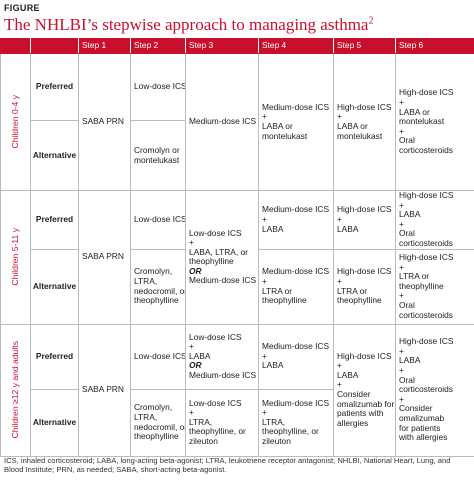  I want to click on cell-line: Consider, so click(416, 408).